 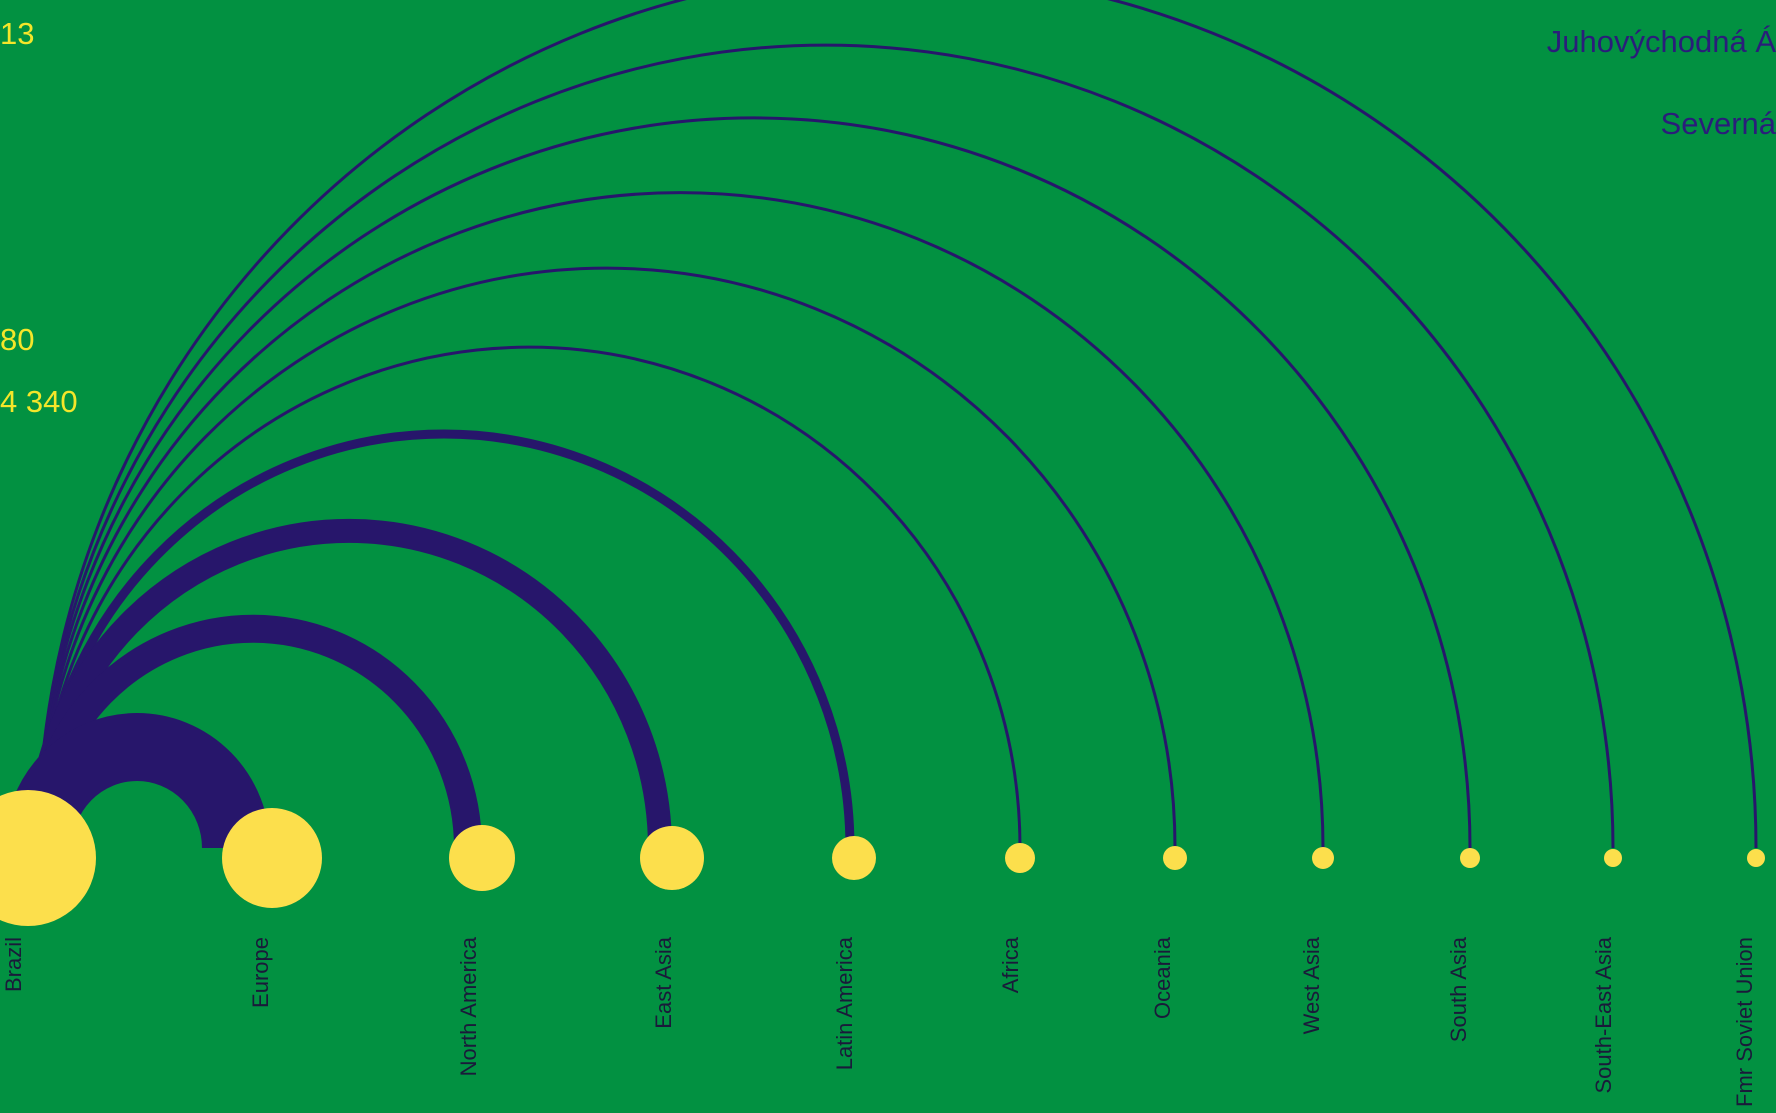 I want to click on label-oceania: Oceania, so click(x=1162, y=977).